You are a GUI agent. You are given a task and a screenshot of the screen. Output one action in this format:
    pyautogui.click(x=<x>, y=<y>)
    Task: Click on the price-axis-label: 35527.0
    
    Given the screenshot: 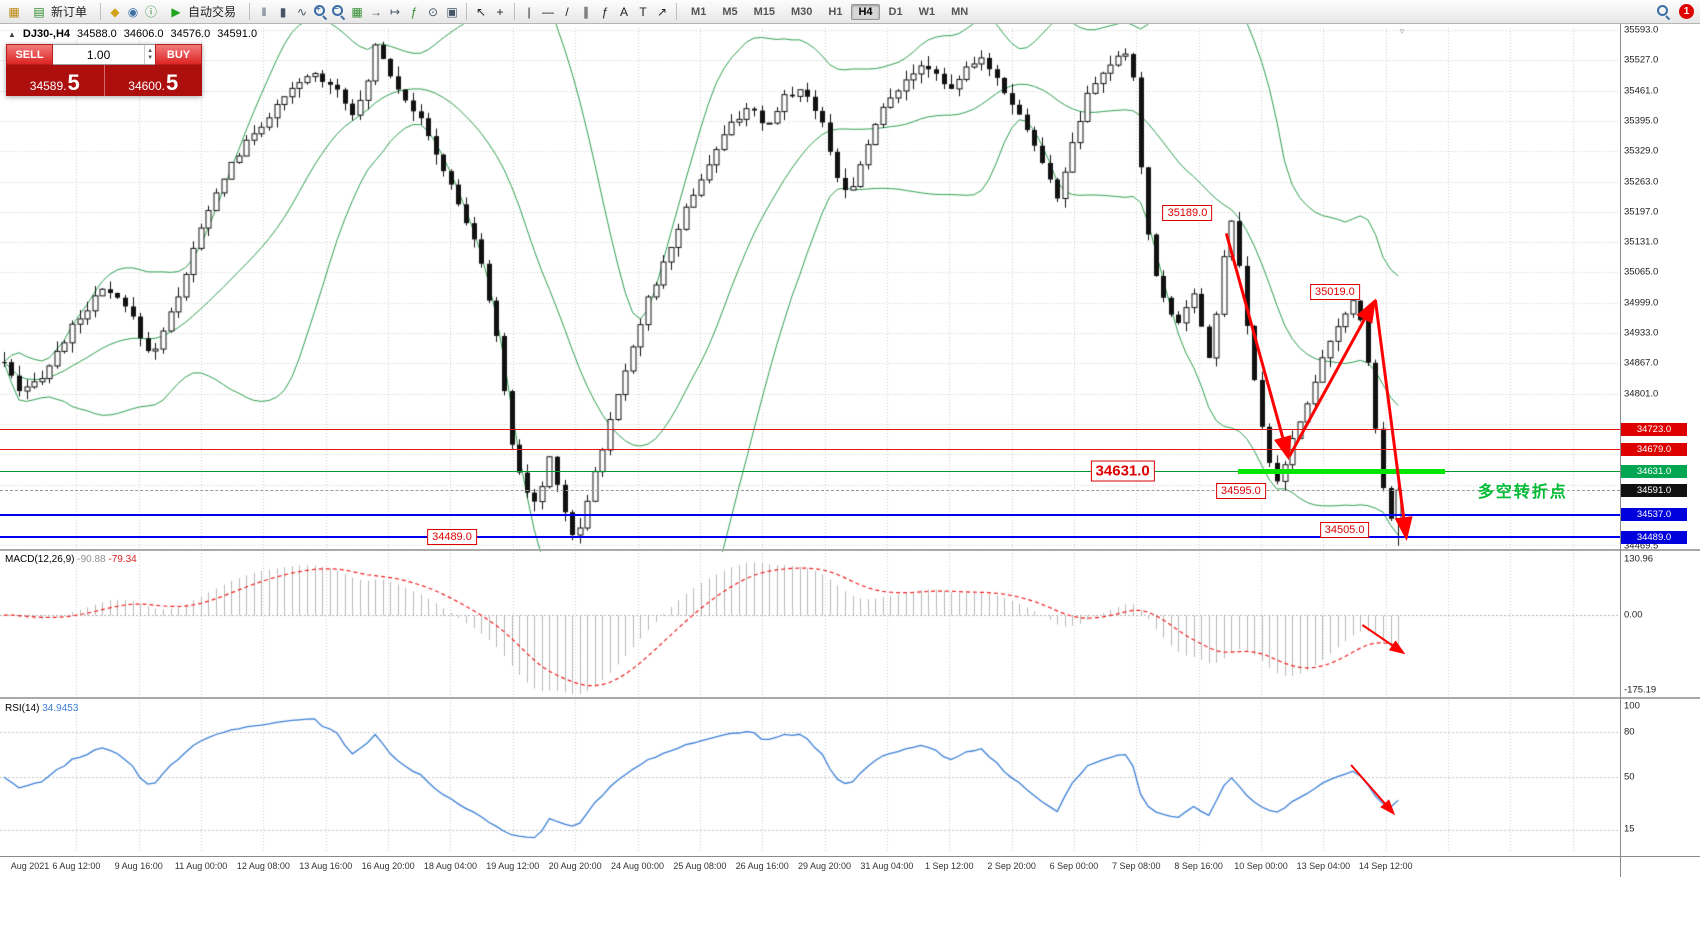 What is the action you would take?
    pyautogui.click(x=1641, y=60)
    